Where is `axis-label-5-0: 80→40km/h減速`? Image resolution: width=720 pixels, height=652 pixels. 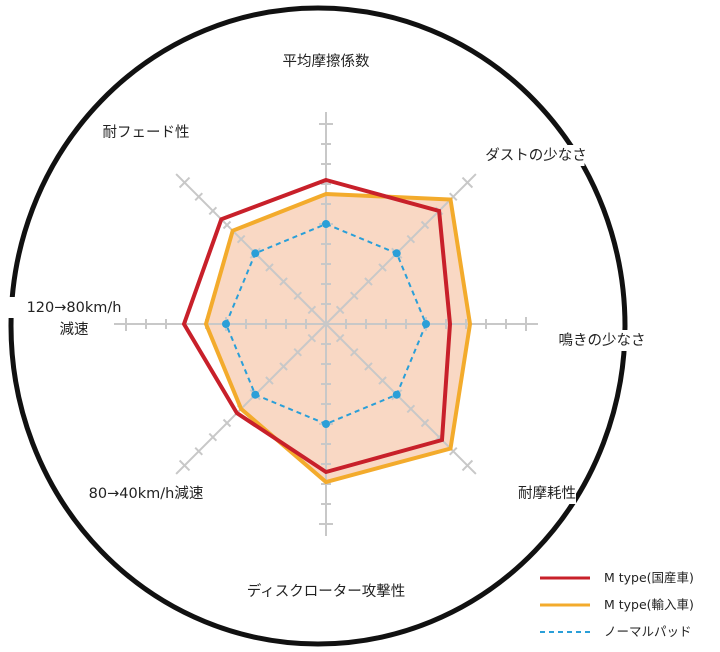
axis-label-5-0: 80→40km/h減速 is located at coordinates (146, 493).